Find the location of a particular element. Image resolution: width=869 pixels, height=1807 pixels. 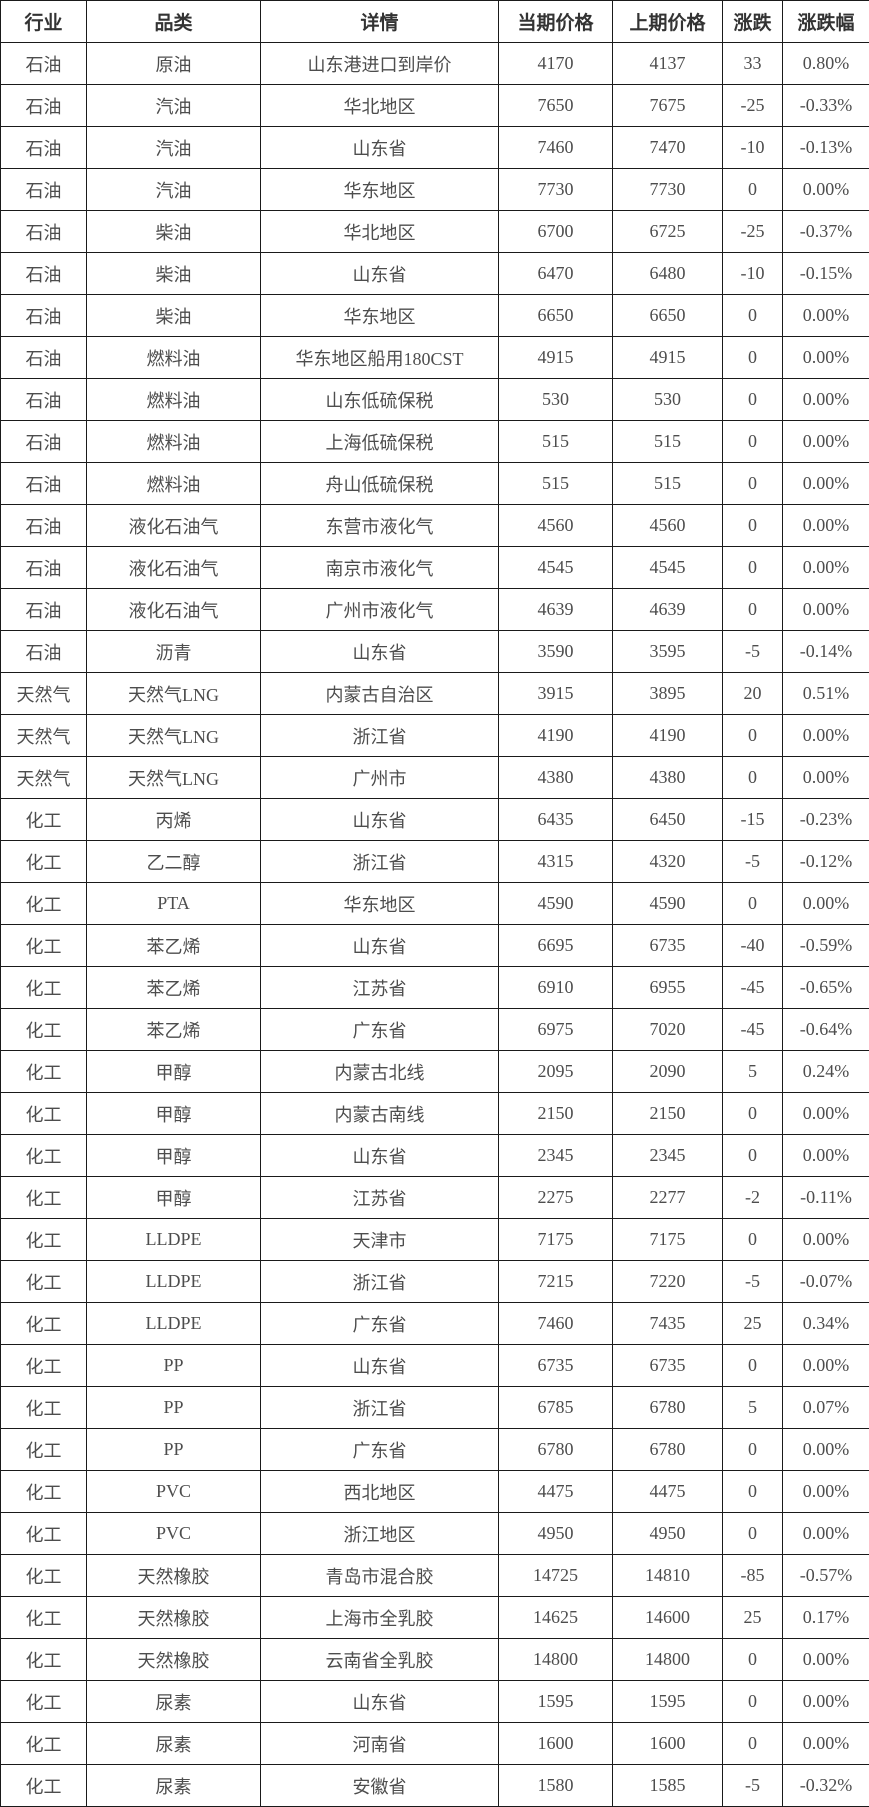

table-cell: 山东低硫保税 is located at coordinates (379, 399).